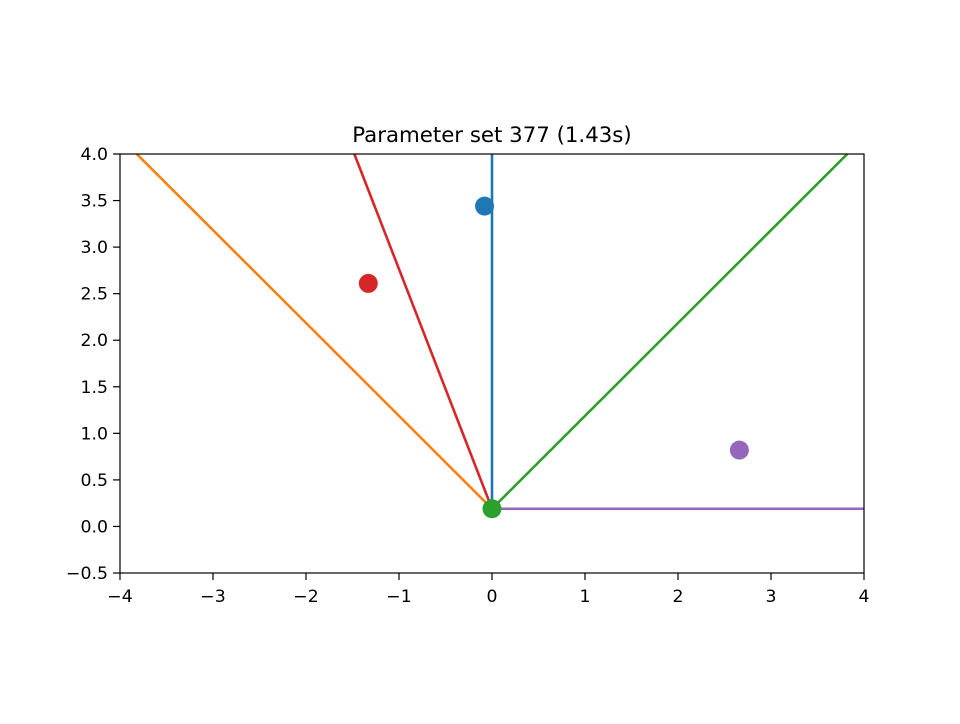  Describe the element at coordinates (771, 597) in the screenshot. I see `x-tick-label: 3` at that location.